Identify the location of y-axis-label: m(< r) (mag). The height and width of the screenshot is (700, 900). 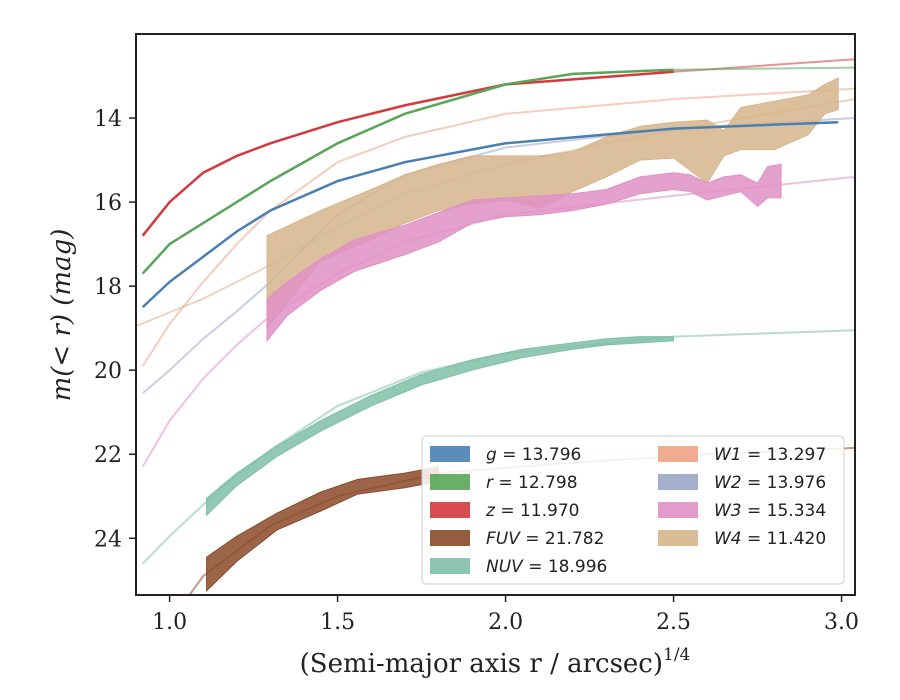
(62, 315).